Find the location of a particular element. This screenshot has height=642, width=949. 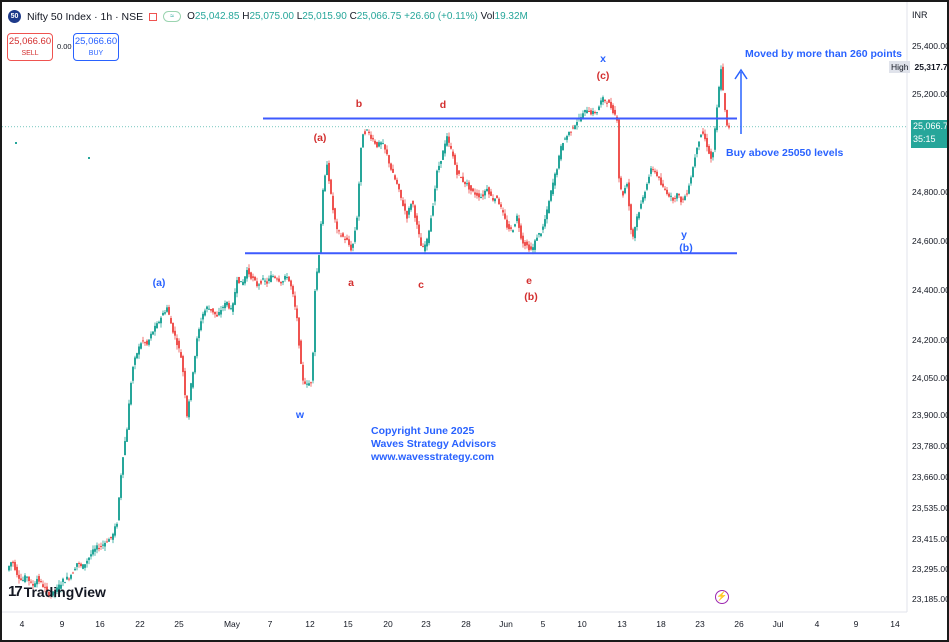

wave-label-b-paren-blue: (b) is located at coordinates (685, 248).